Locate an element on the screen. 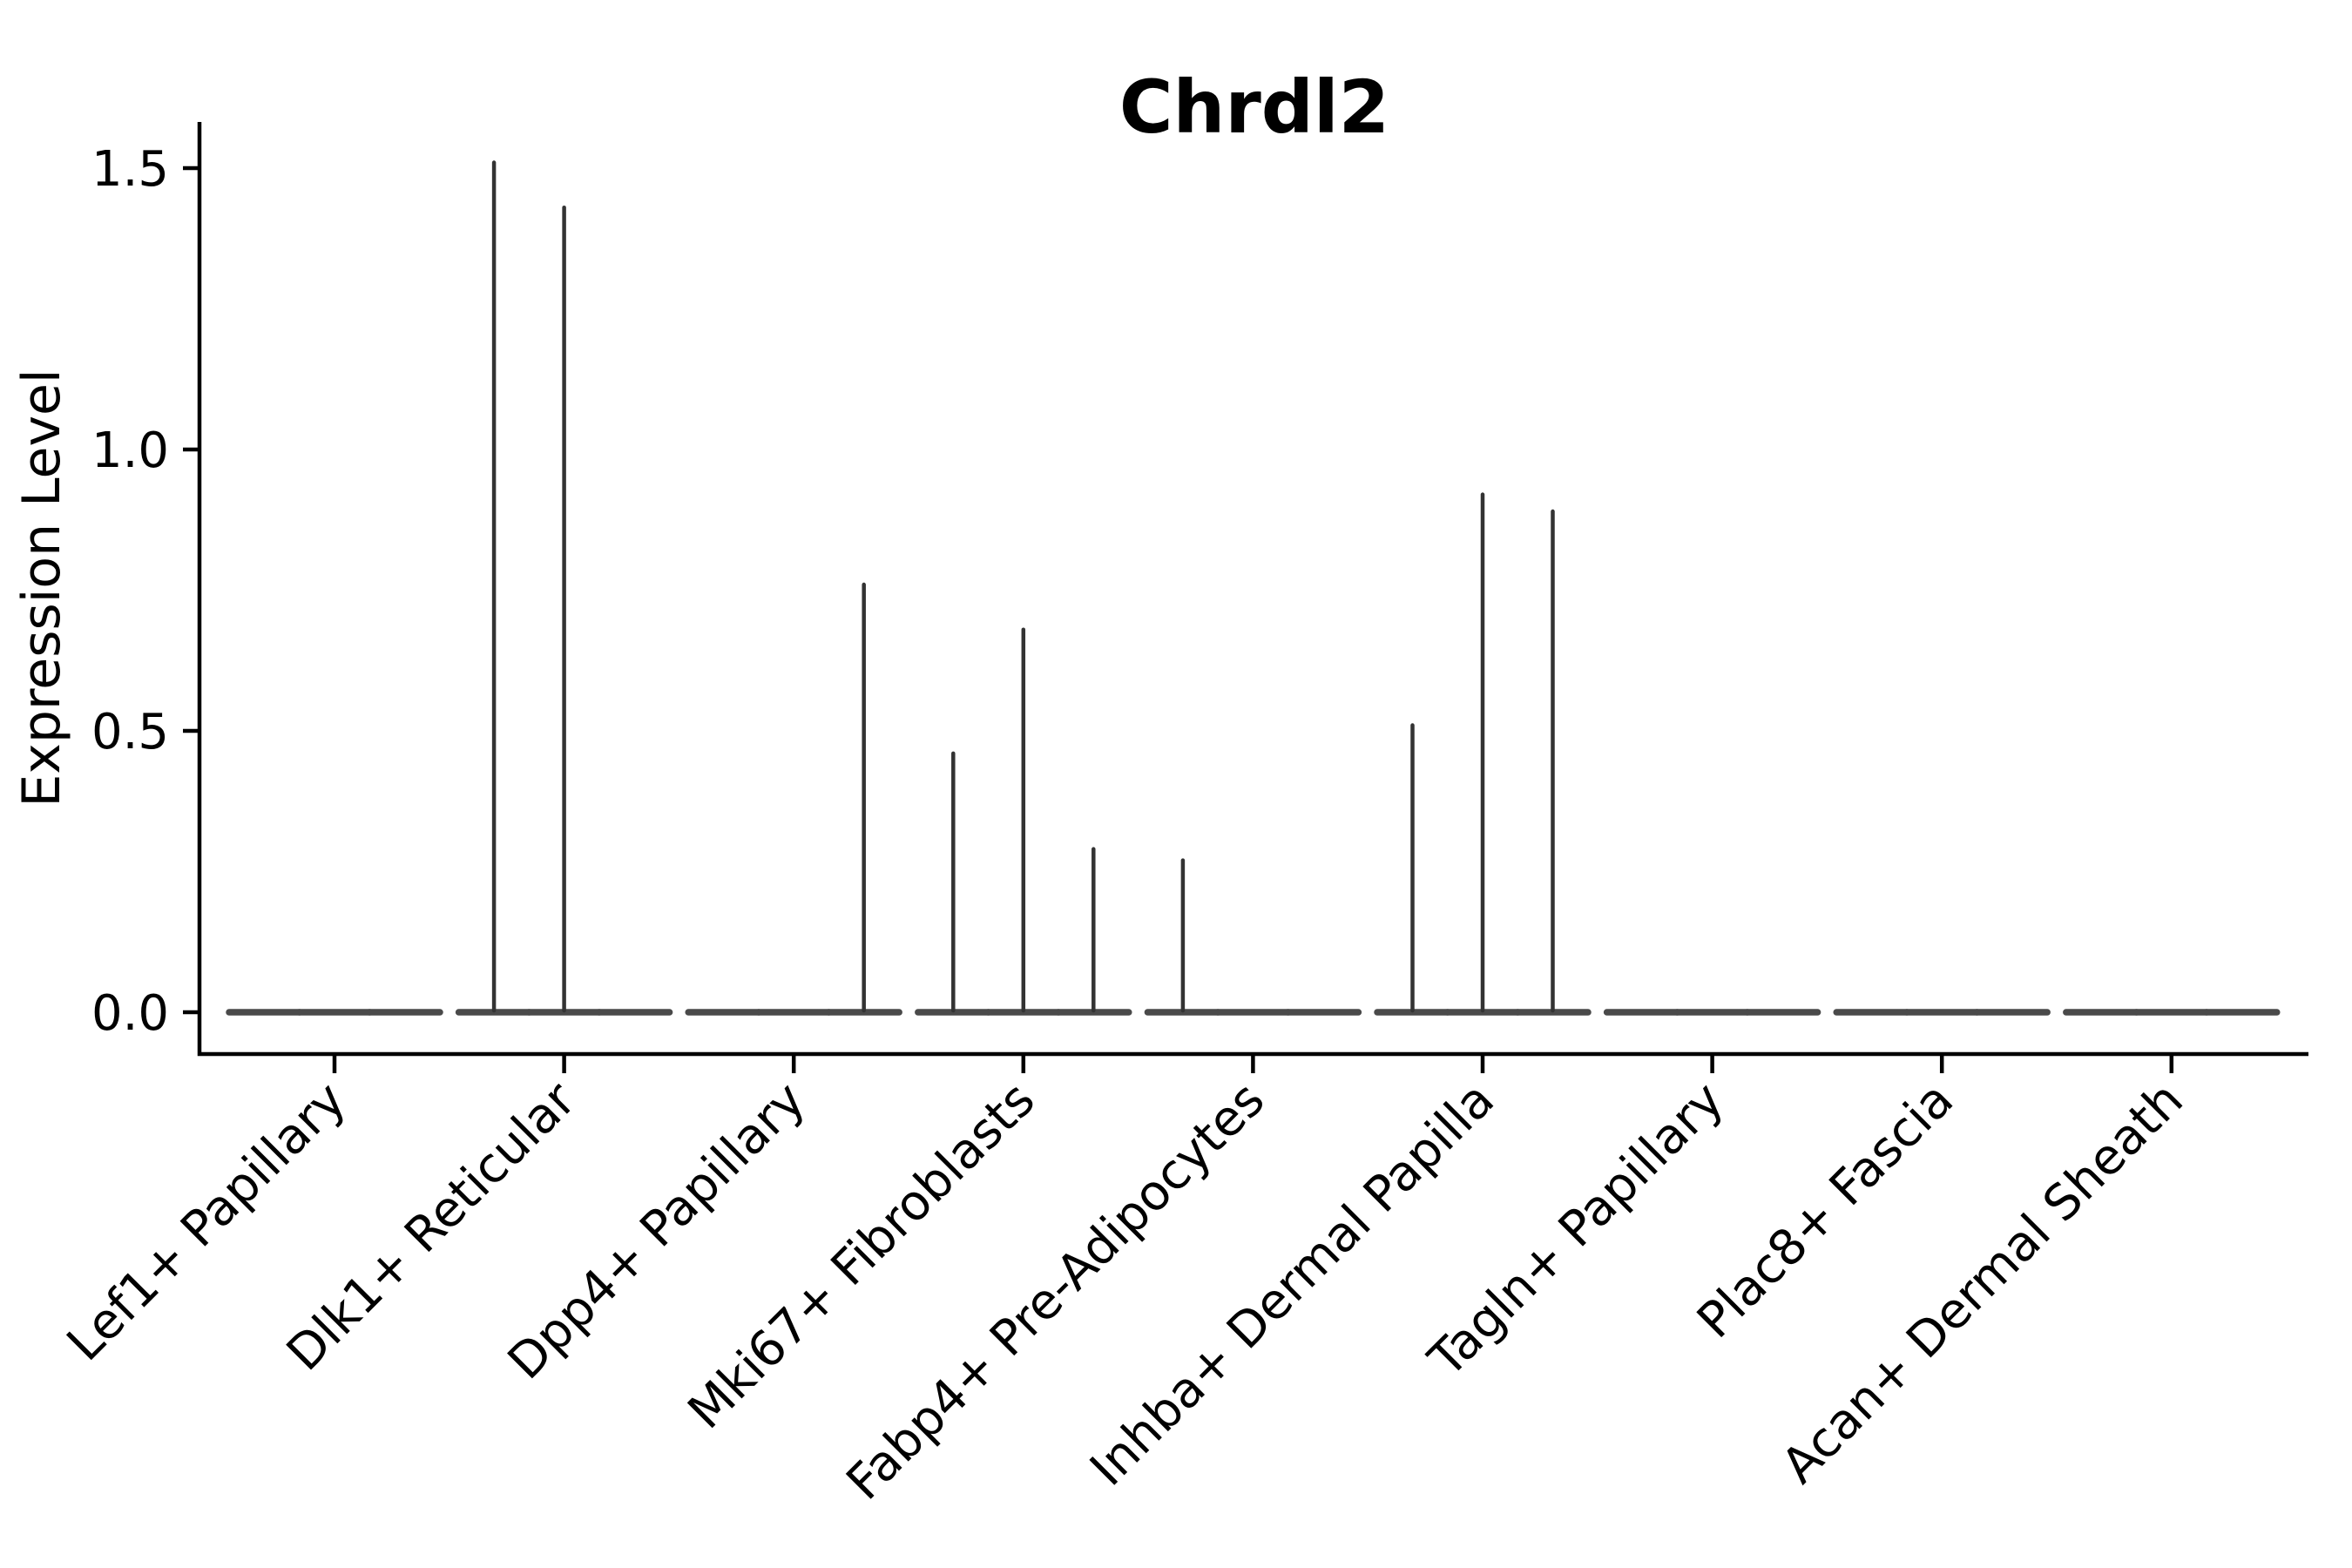 This screenshot has height=1568, width=2352. y-tick-label: 0.0 is located at coordinates (130, 1014).